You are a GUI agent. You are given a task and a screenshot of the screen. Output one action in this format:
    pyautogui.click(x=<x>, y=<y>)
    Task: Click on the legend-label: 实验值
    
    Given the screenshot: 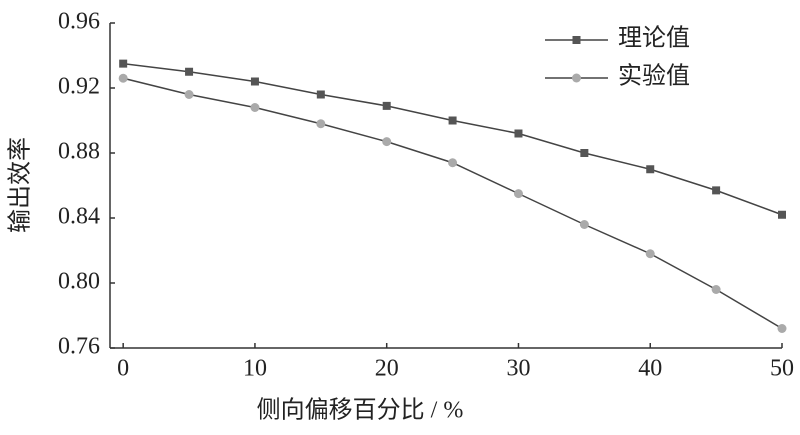 What is the action you would take?
    pyautogui.click(x=654, y=76)
    